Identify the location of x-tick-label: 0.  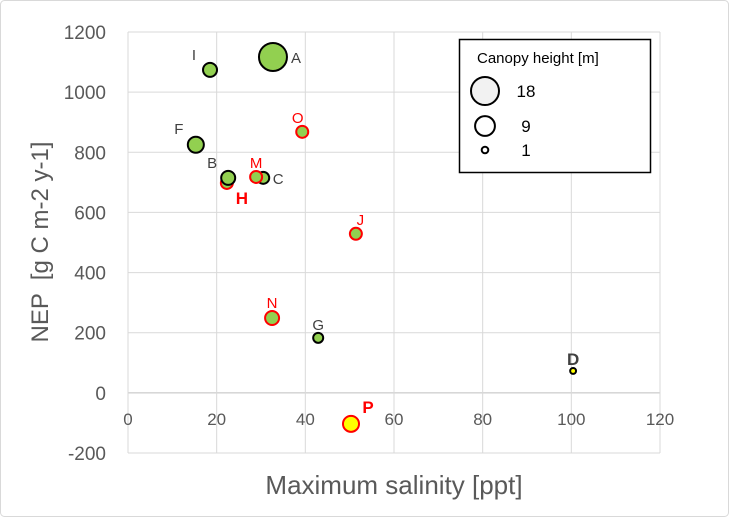
(127, 419).